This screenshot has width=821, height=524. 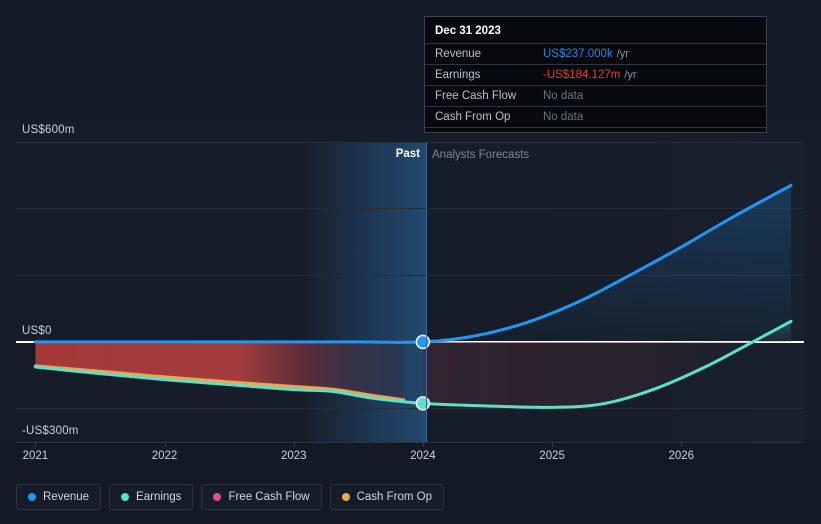 I want to click on legend-label: Earnings, so click(x=159, y=497).